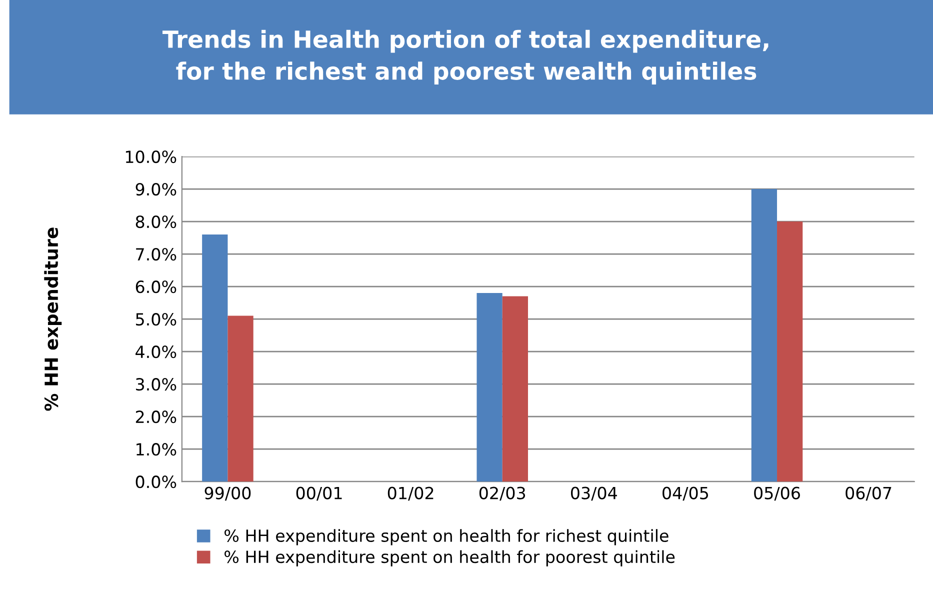 The width and height of the screenshot is (933, 602). Describe the element at coordinates (151, 157) in the screenshot. I see `y-tick-label: 10.0%` at that location.